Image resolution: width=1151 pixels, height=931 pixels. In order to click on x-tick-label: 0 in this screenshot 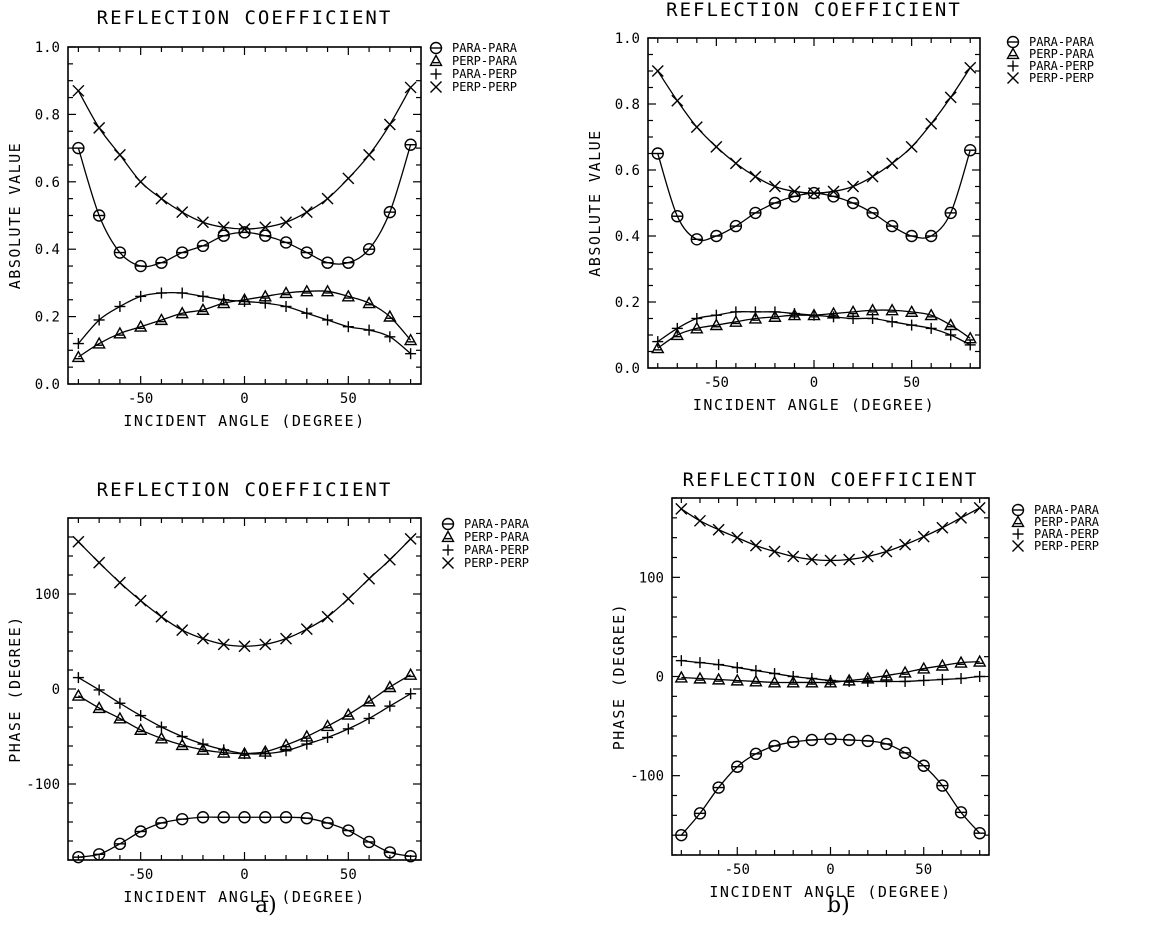, I will do `click(244, 399)`.